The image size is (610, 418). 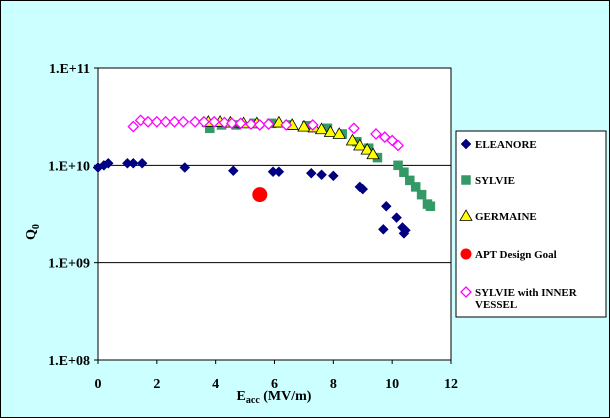 What do you see at coordinates (33, 232) in the screenshot?
I see `y-axis-title: Q0` at bounding box center [33, 232].